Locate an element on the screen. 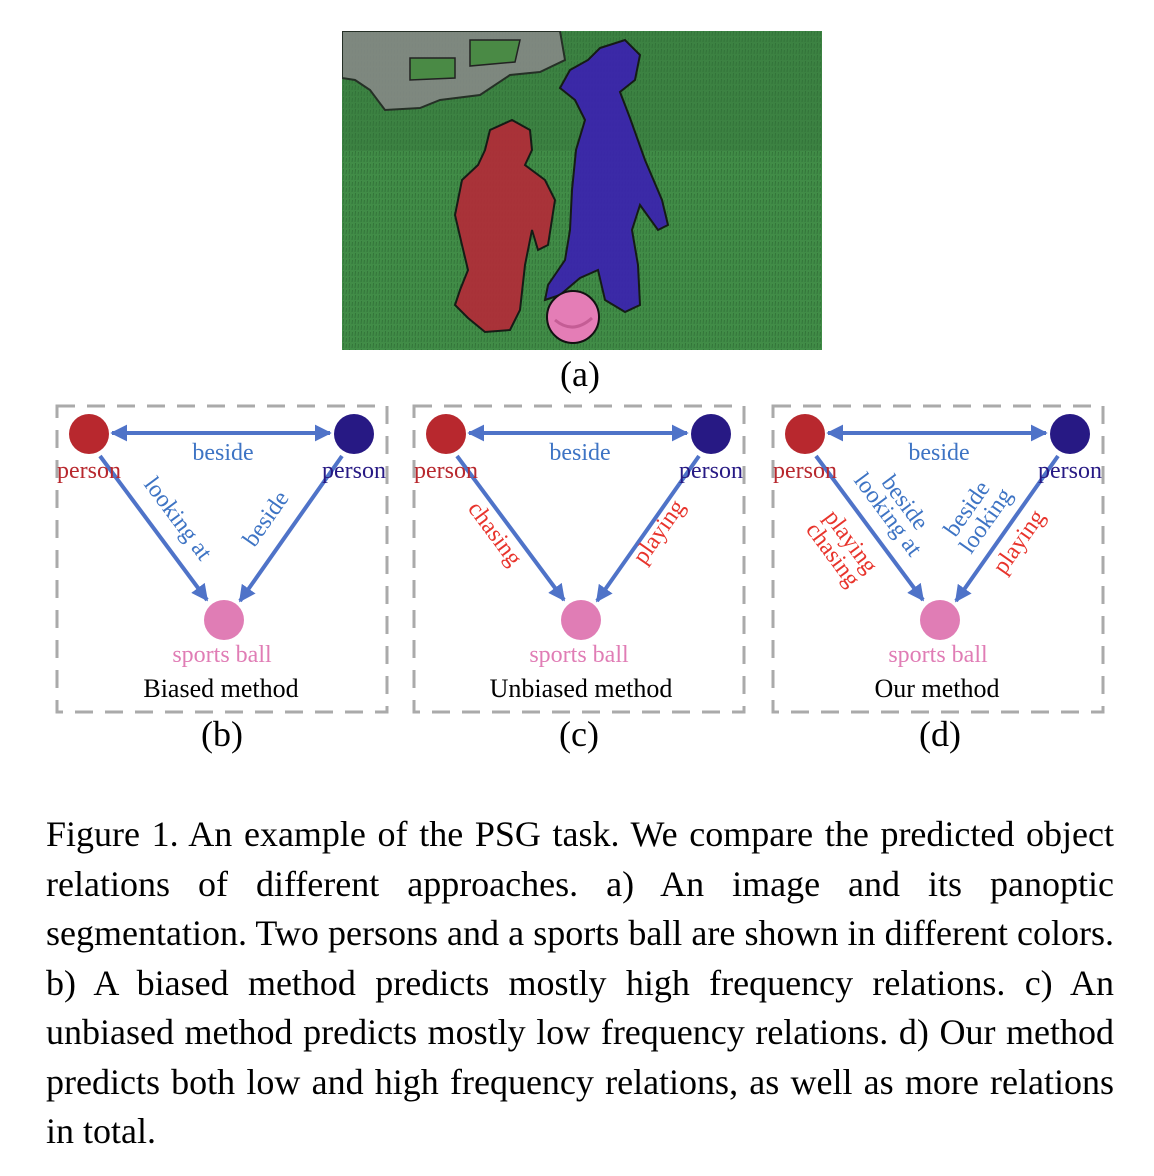  panel-label-d: (d) is located at coordinates (940, 734).